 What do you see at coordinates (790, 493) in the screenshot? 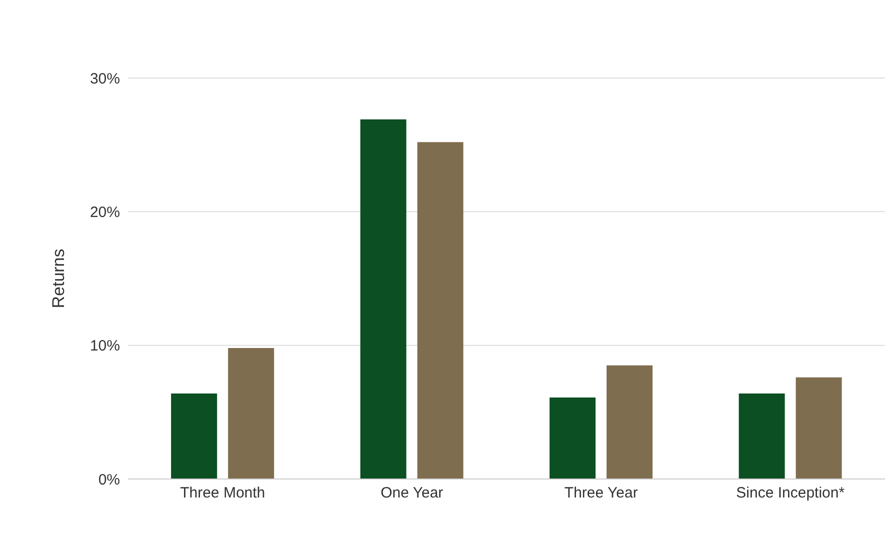
I see `x-tick-label: Since Inception*` at bounding box center [790, 493].